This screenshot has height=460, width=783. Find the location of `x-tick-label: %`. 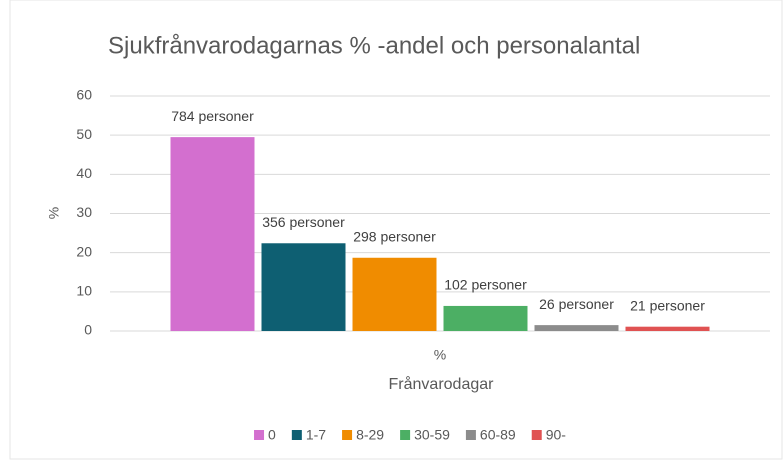

x-tick-label: % is located at coordinates (440, 355).